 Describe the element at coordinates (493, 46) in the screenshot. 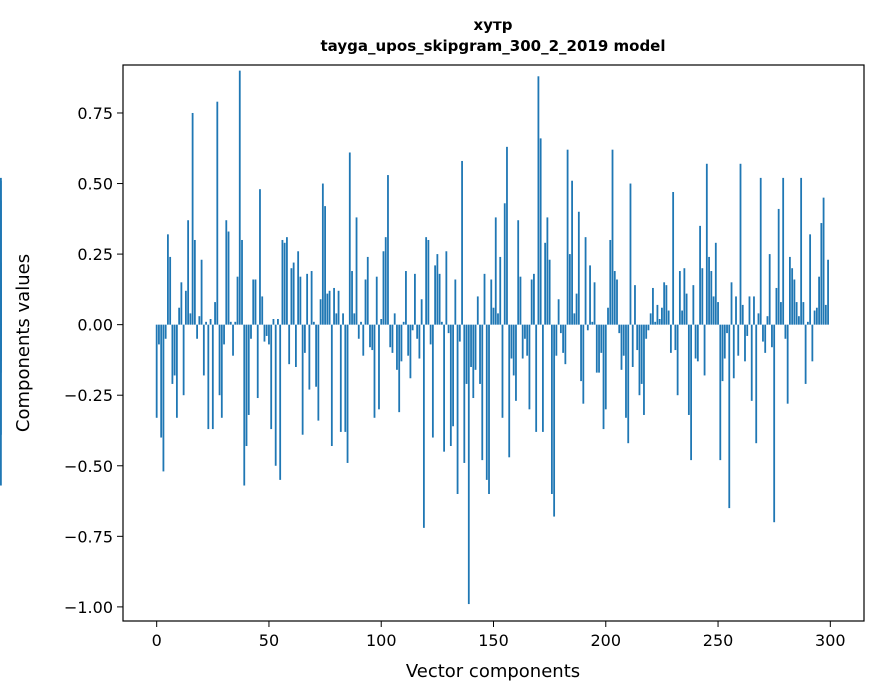

I see `chart-subtitle: tayga_upos_skipgram_300_2_2019 model` at that location.